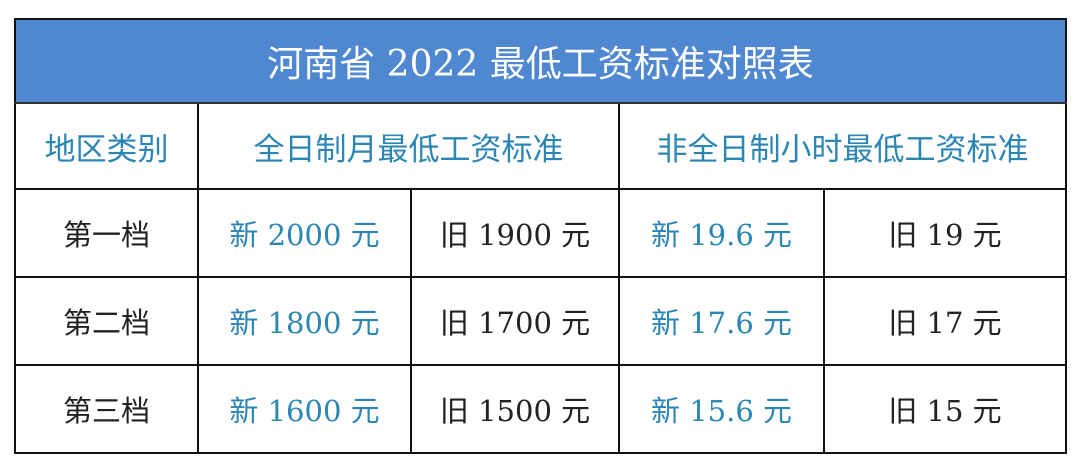  Describe the element at coordinates (106, 321) in the screenshot. I see `tier-cell: 第二档` at that location.